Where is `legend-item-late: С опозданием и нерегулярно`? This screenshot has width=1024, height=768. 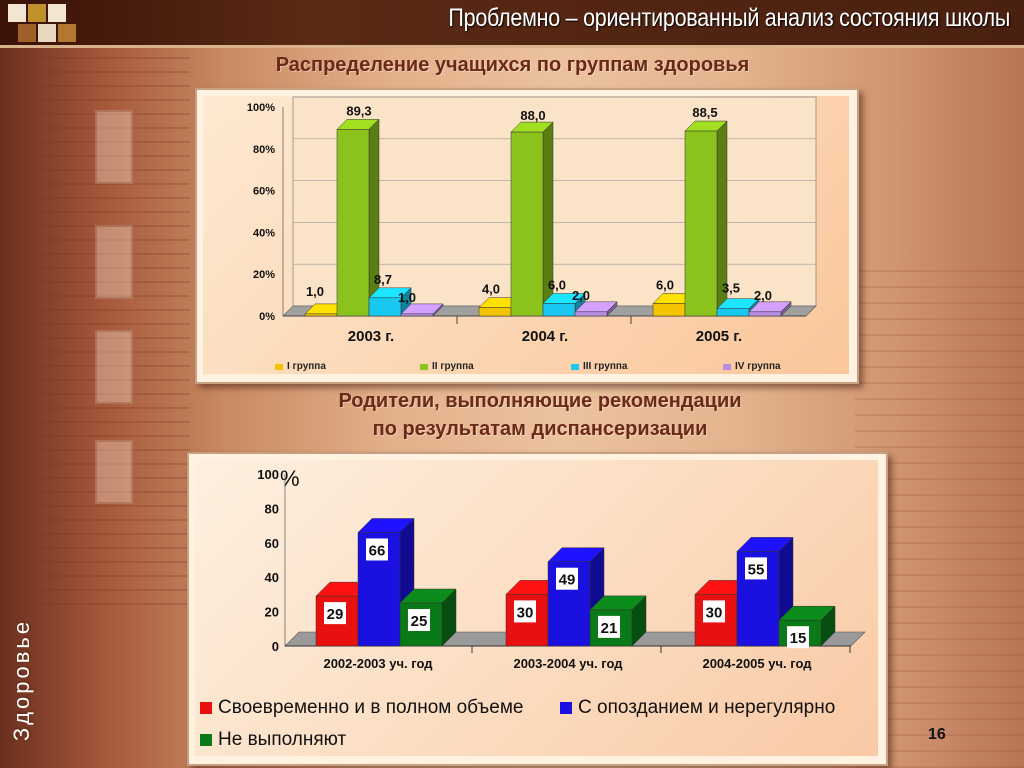 legend-item-late: С опозданием и нерегулярно is located at coordinates (697, 708).